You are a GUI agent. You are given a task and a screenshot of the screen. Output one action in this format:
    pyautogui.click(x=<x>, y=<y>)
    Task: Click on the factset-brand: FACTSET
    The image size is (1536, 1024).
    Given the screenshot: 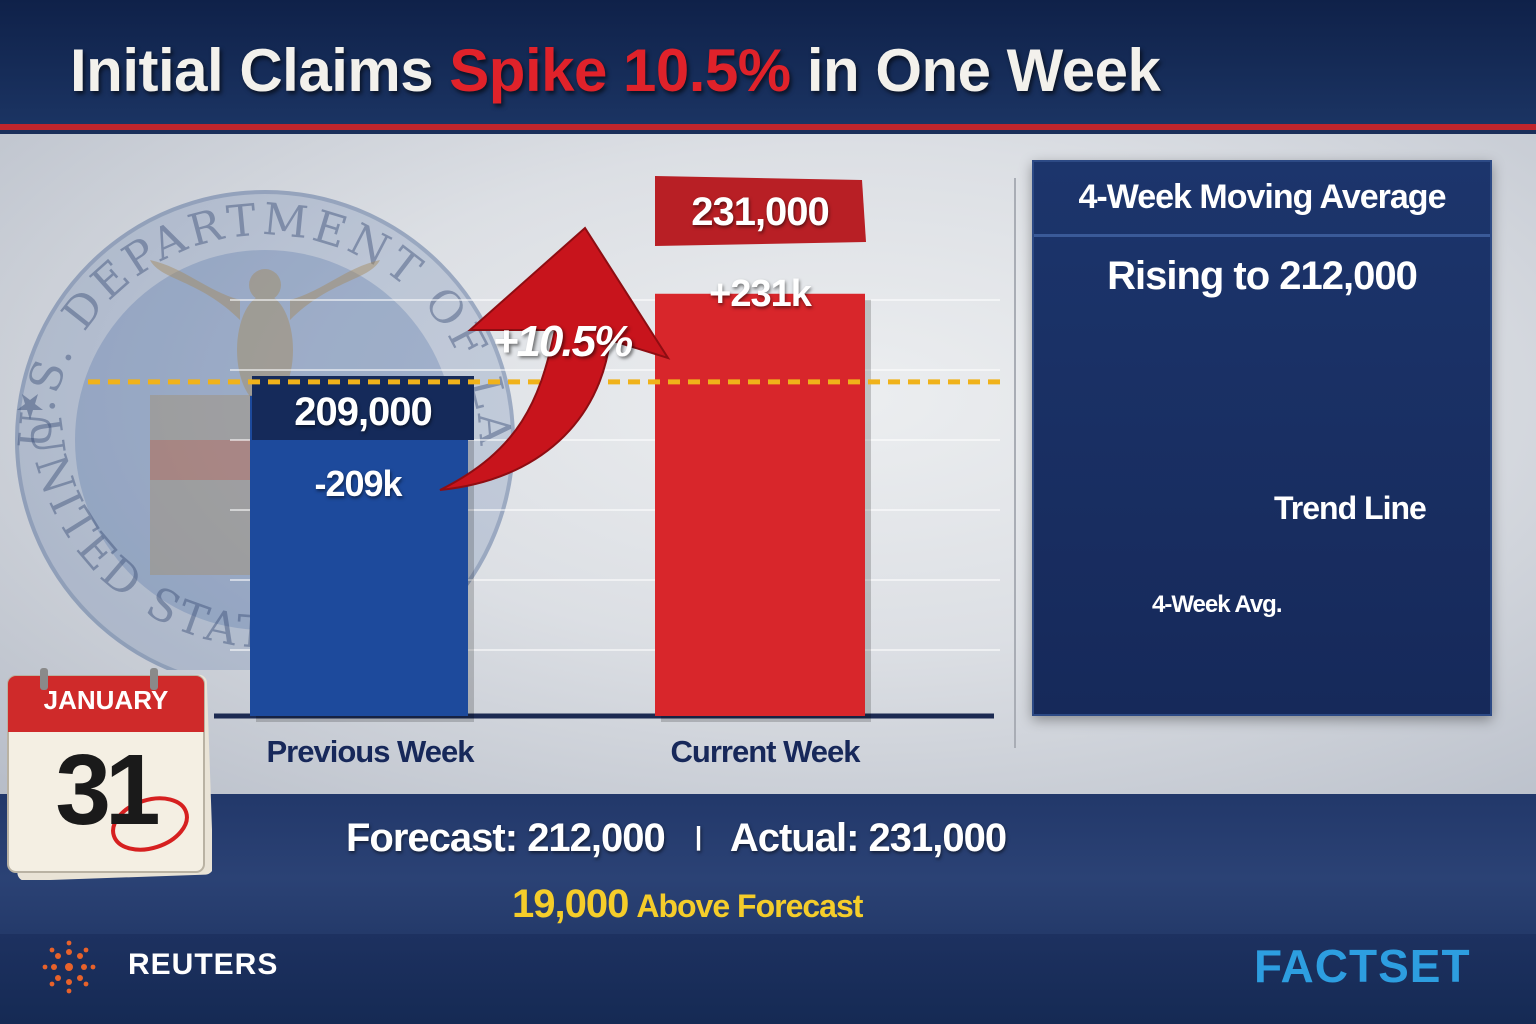 What is the action you would take?
    pyautogui.click(x=1362, y=966)
    